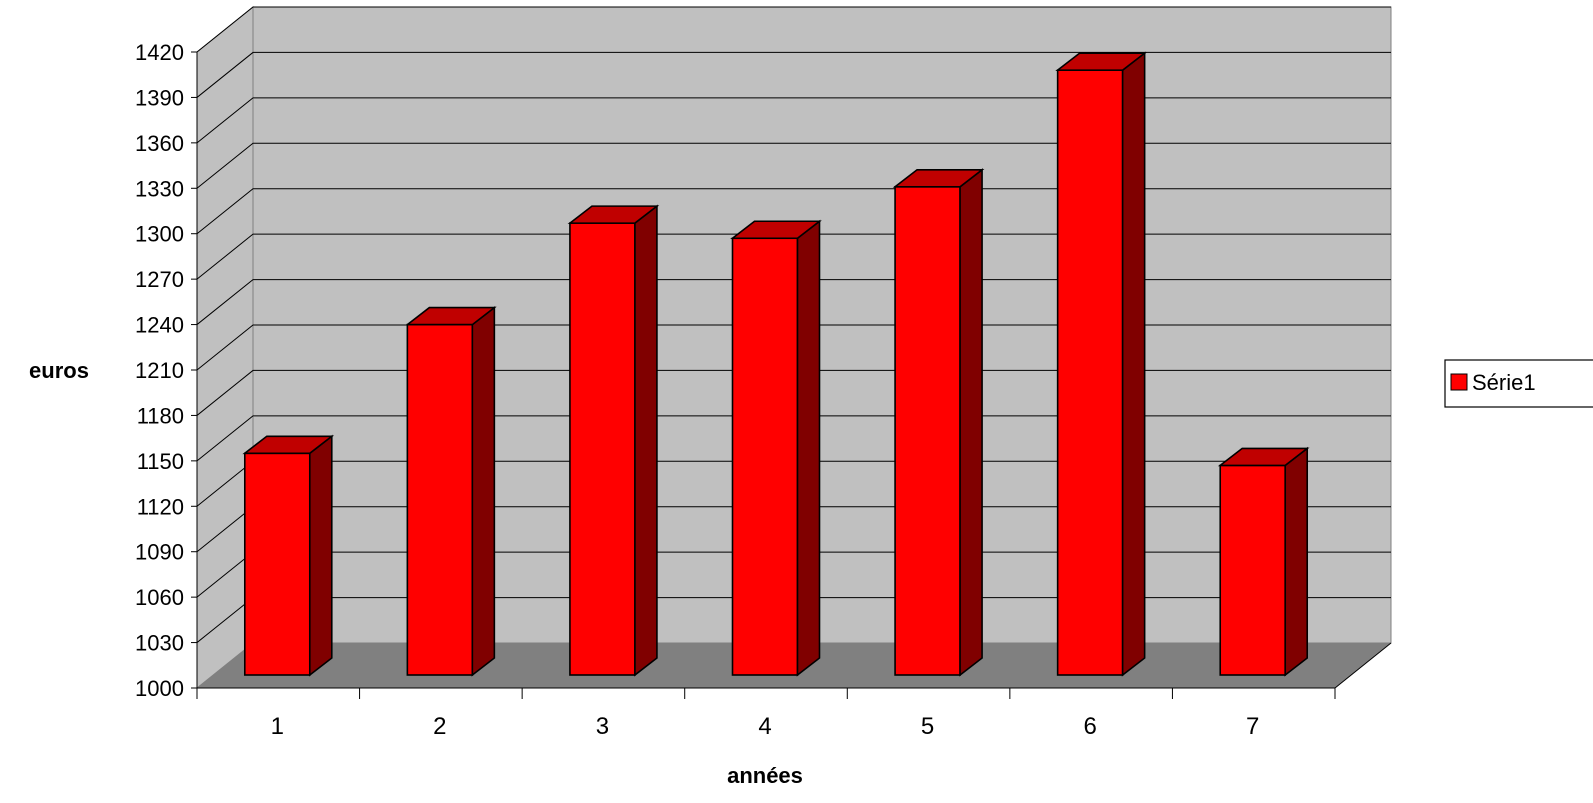  Describe the element at coordinates (765, 775) in the screenshot. I see `x-axis-title: années` at that location.